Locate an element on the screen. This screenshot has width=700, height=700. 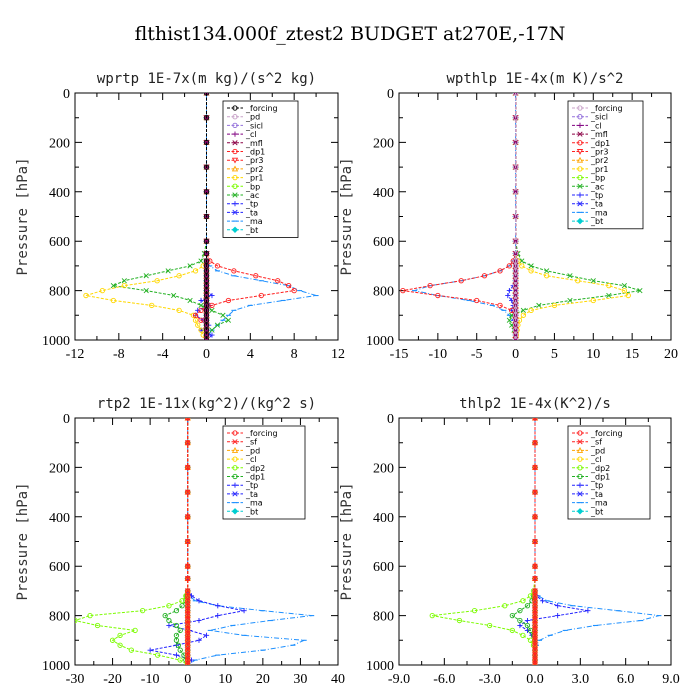
legend-label: _pd is located at coordinates (252, 450).